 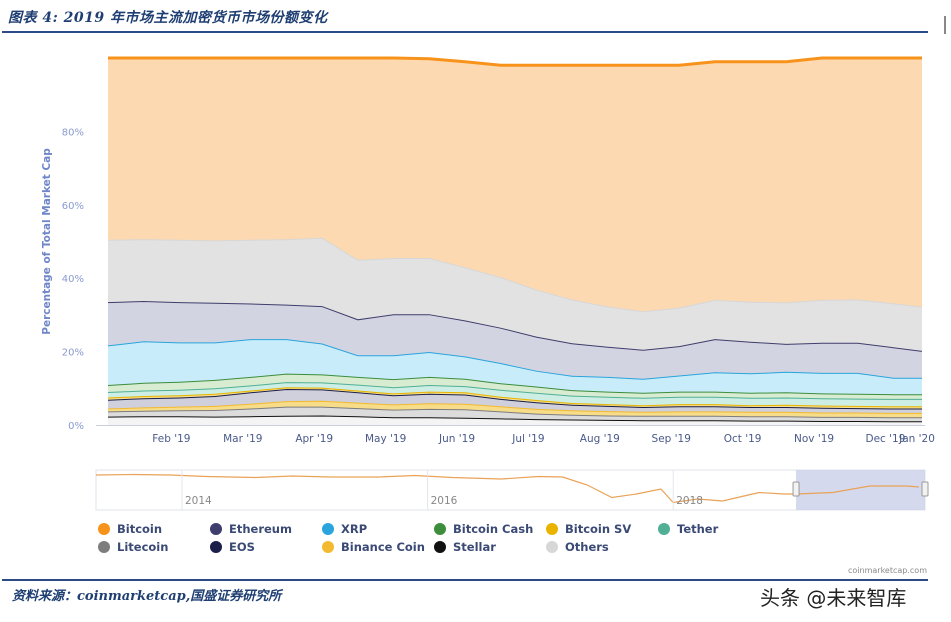 I want to click on y-axis-title: Percentage of Total Market Cap, so click(x=47, y=241).